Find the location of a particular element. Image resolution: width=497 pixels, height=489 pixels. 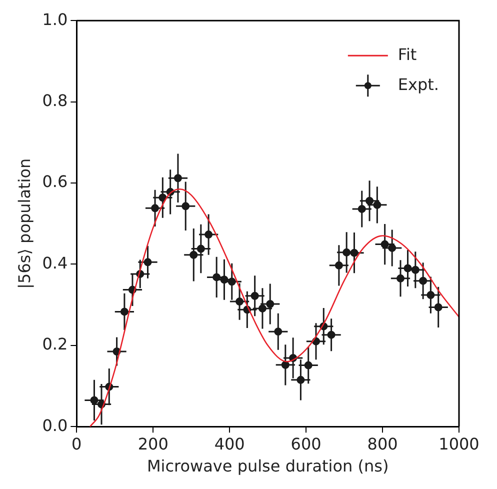

y-tick-label: 0.0 is located at coordinates (55, 425).